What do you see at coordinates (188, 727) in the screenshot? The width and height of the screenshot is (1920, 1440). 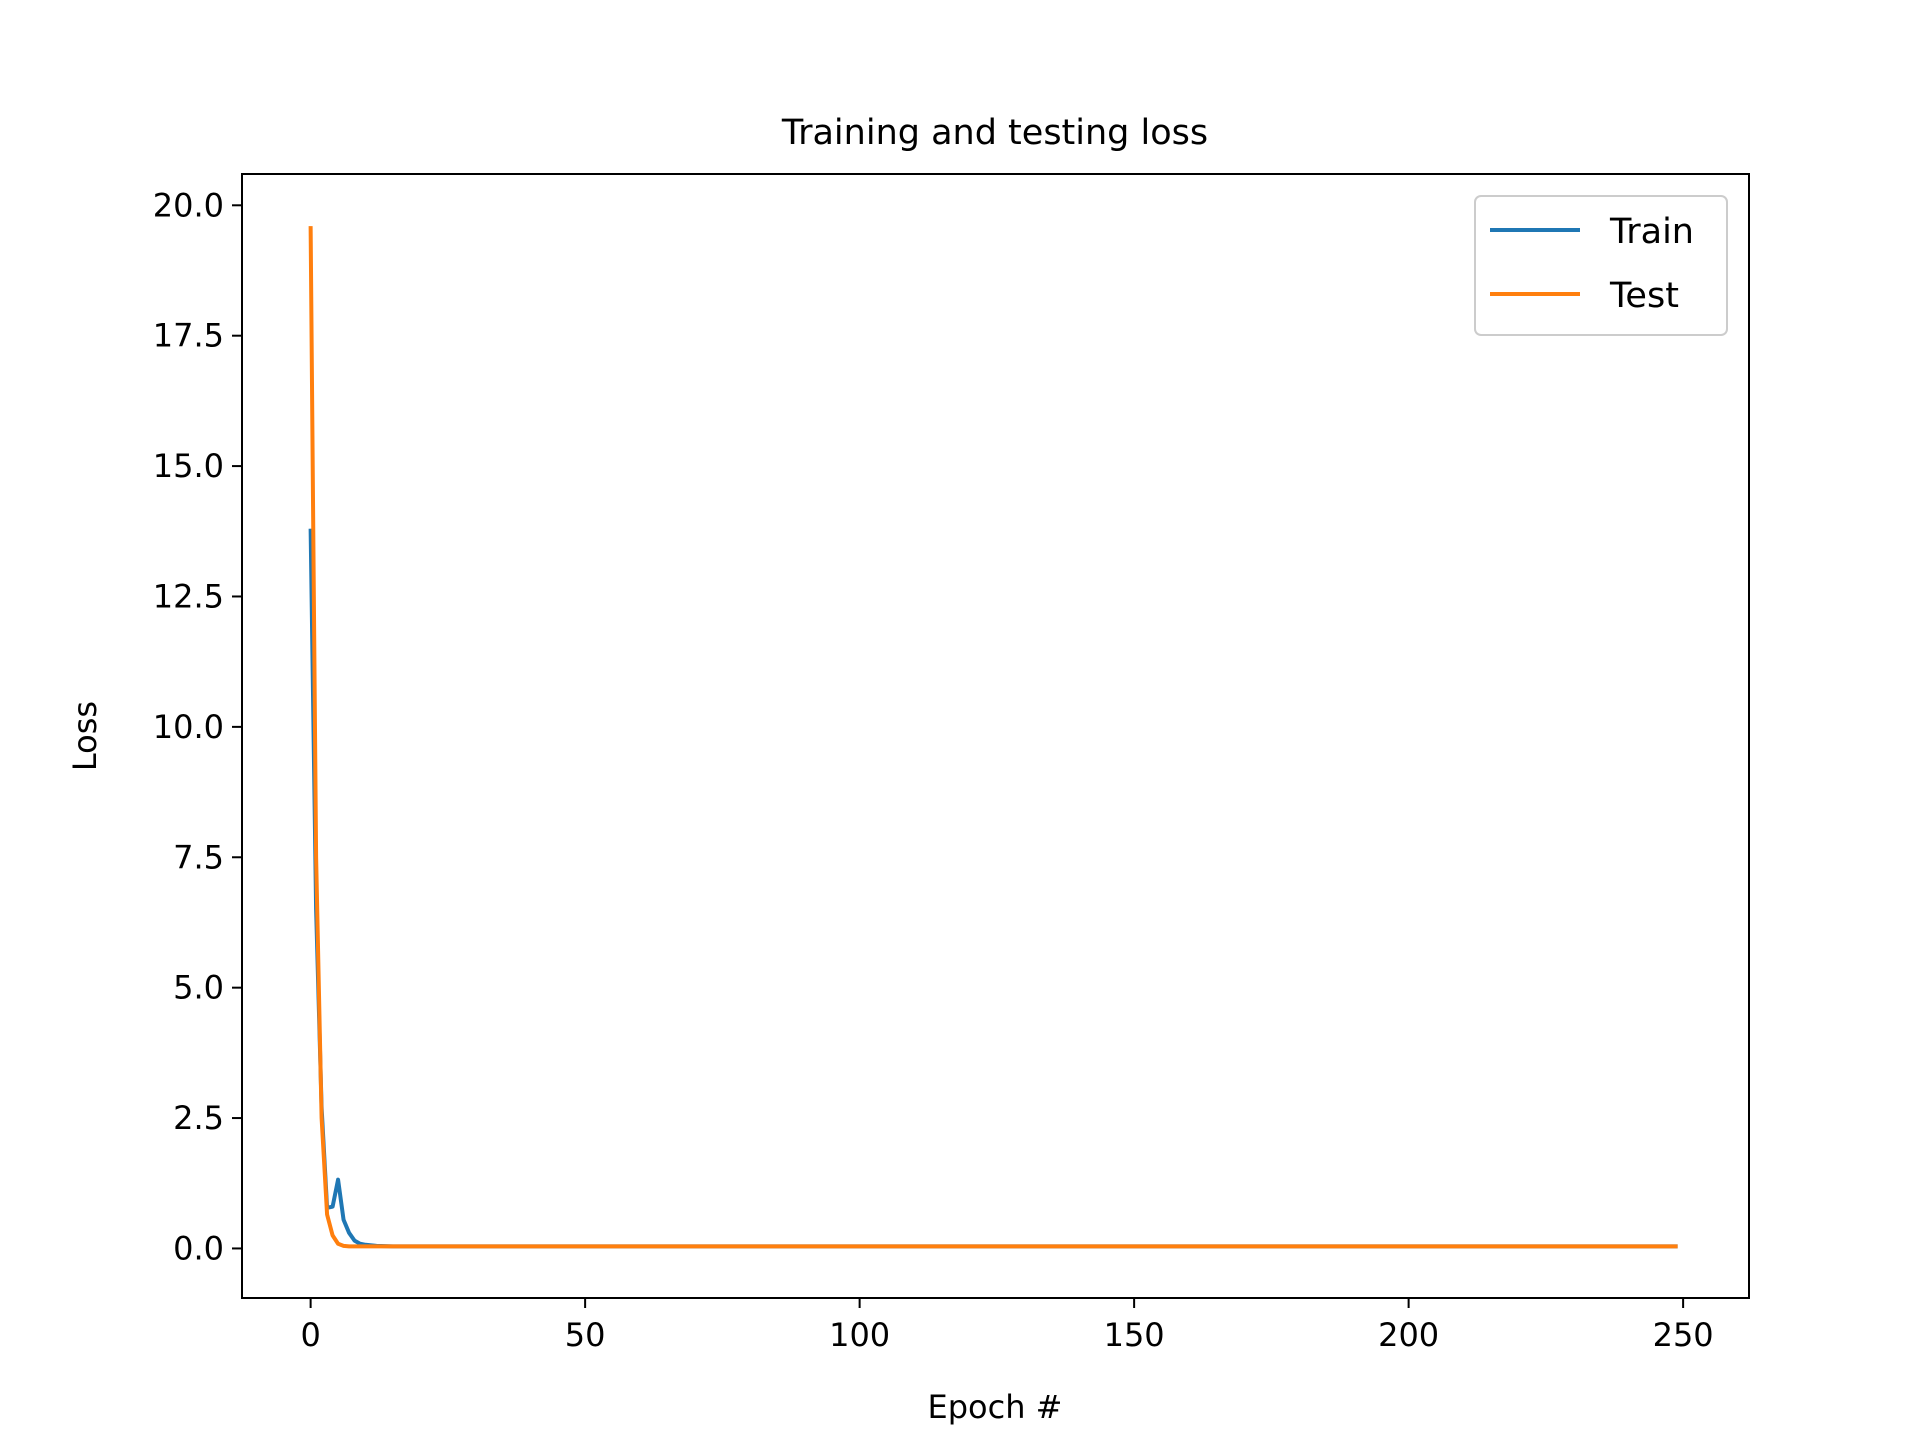 I see `y-tick-label: 10.0` at bounding box center [188, 727].